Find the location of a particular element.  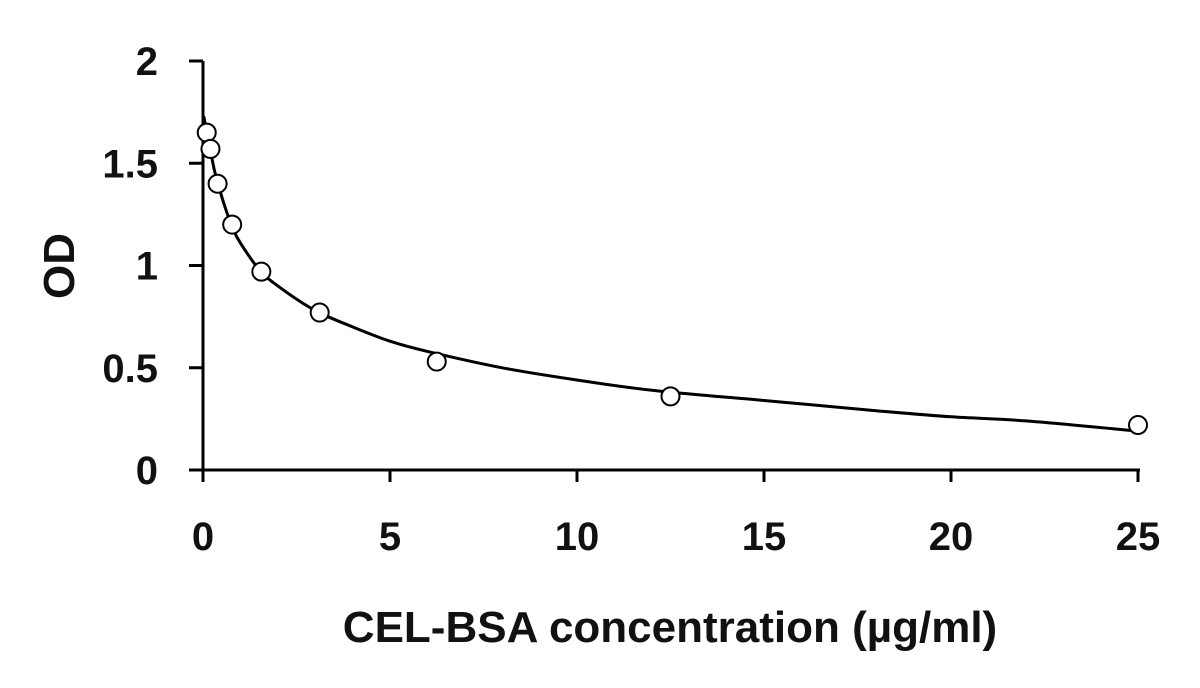

y-tick-label: 1.5 is located at coordinates (130, 164).